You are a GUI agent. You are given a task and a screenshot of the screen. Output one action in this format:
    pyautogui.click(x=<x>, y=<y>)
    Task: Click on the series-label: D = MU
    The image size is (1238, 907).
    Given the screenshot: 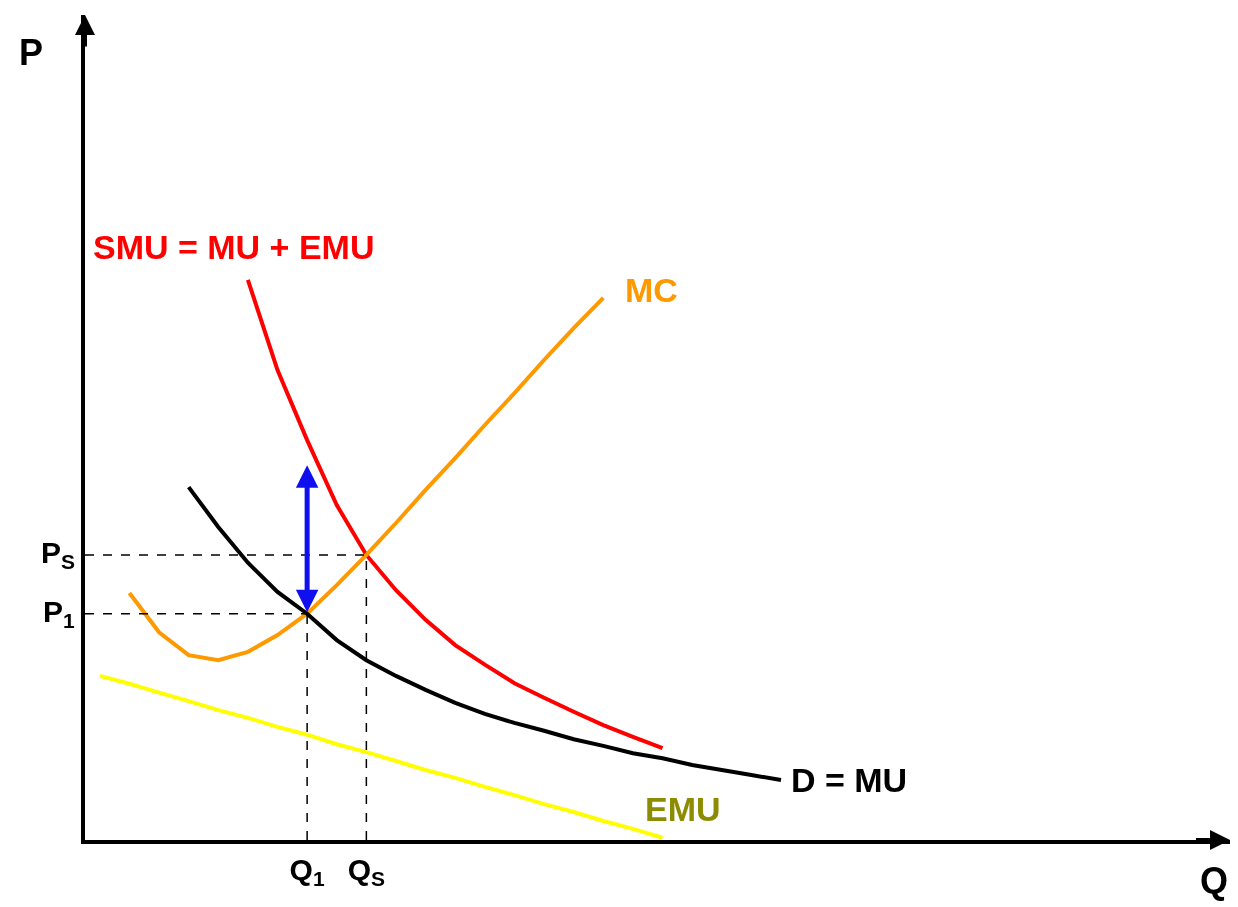 What is the action you would take?
    pyautogui.click(x=849, y=780)
    